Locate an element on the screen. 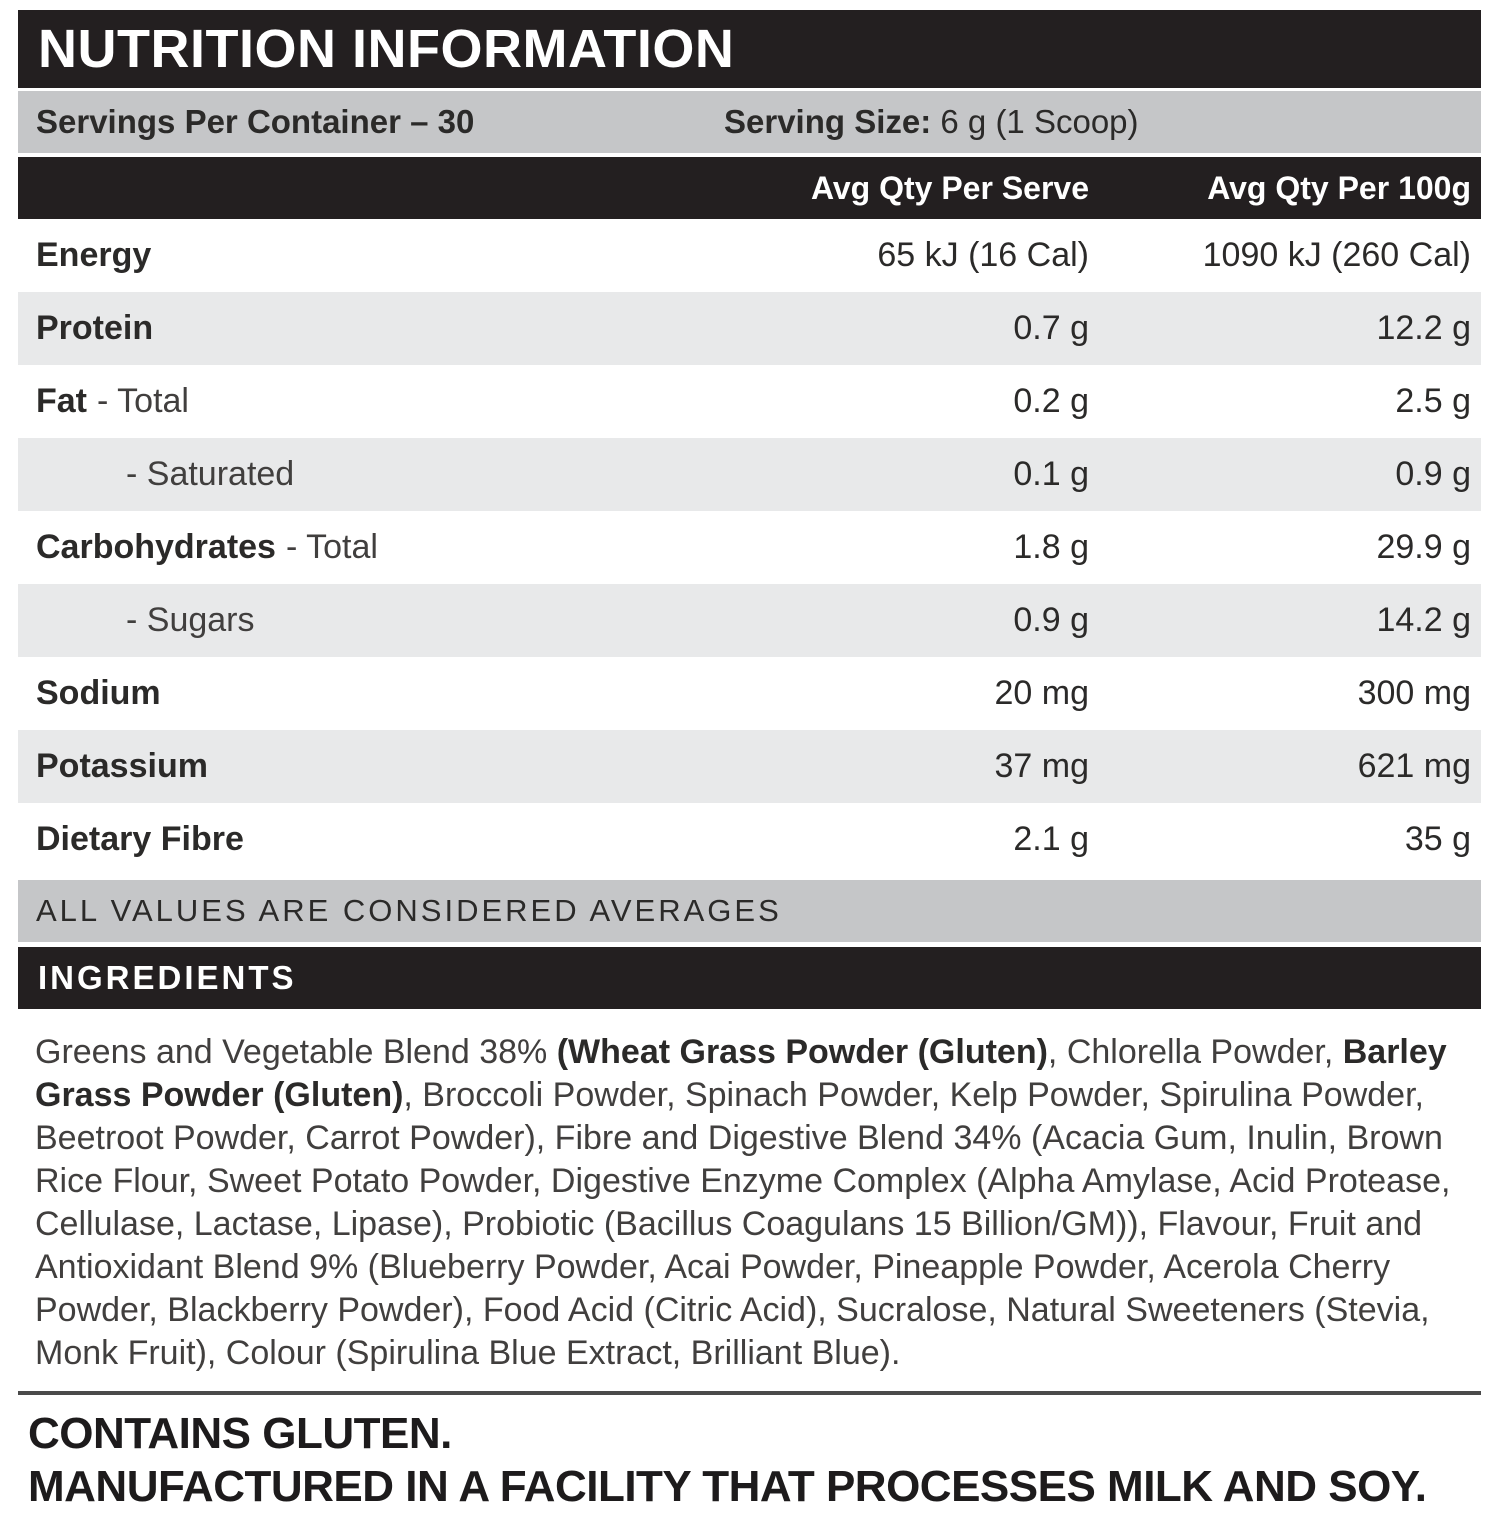  table-row-carbohydrates-sugars: - Sugars 0.9 g 14.2 g is located at coordinates (749, 620).